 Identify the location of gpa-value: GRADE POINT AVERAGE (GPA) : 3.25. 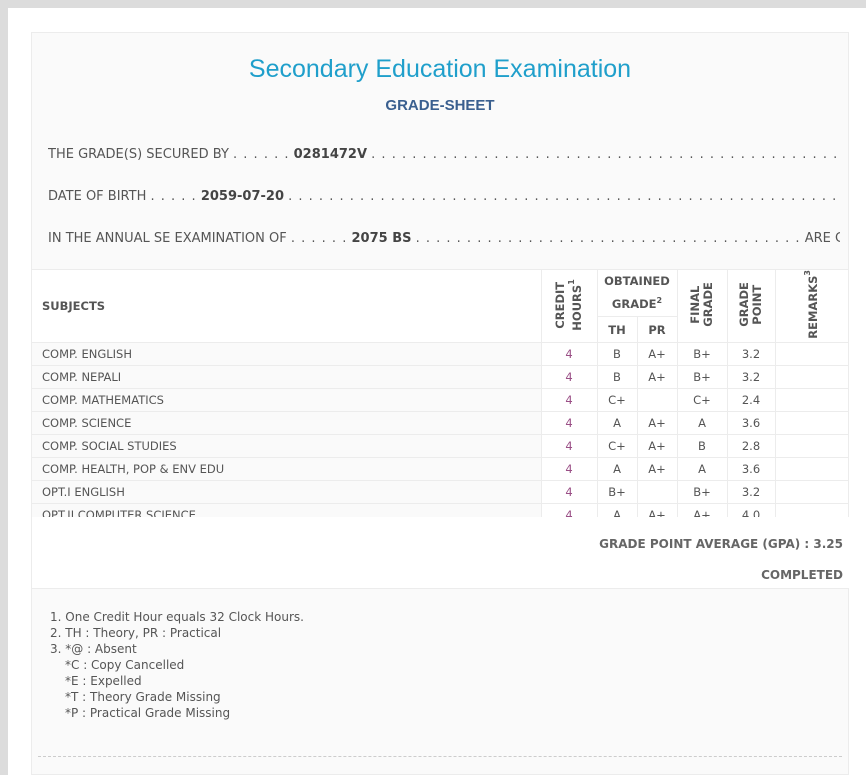
(721, 544).